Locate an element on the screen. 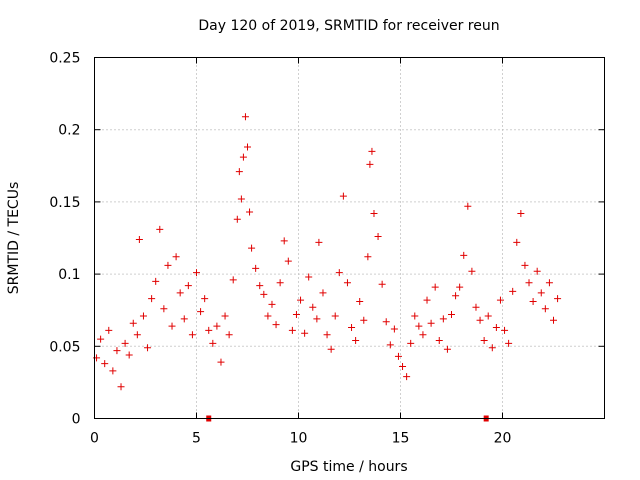 The image size is (640, 480). y-tick-label: 0.15 is located at coordinates (64, 203).